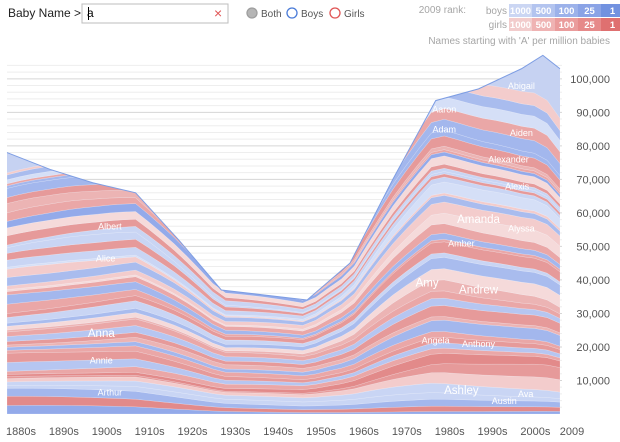 This screenshot has height=442, width=620. What do you see at coordinates (572, 432) in the screenshot?
I see `x-tick-label: 2009` at bounding box center [572, 432].